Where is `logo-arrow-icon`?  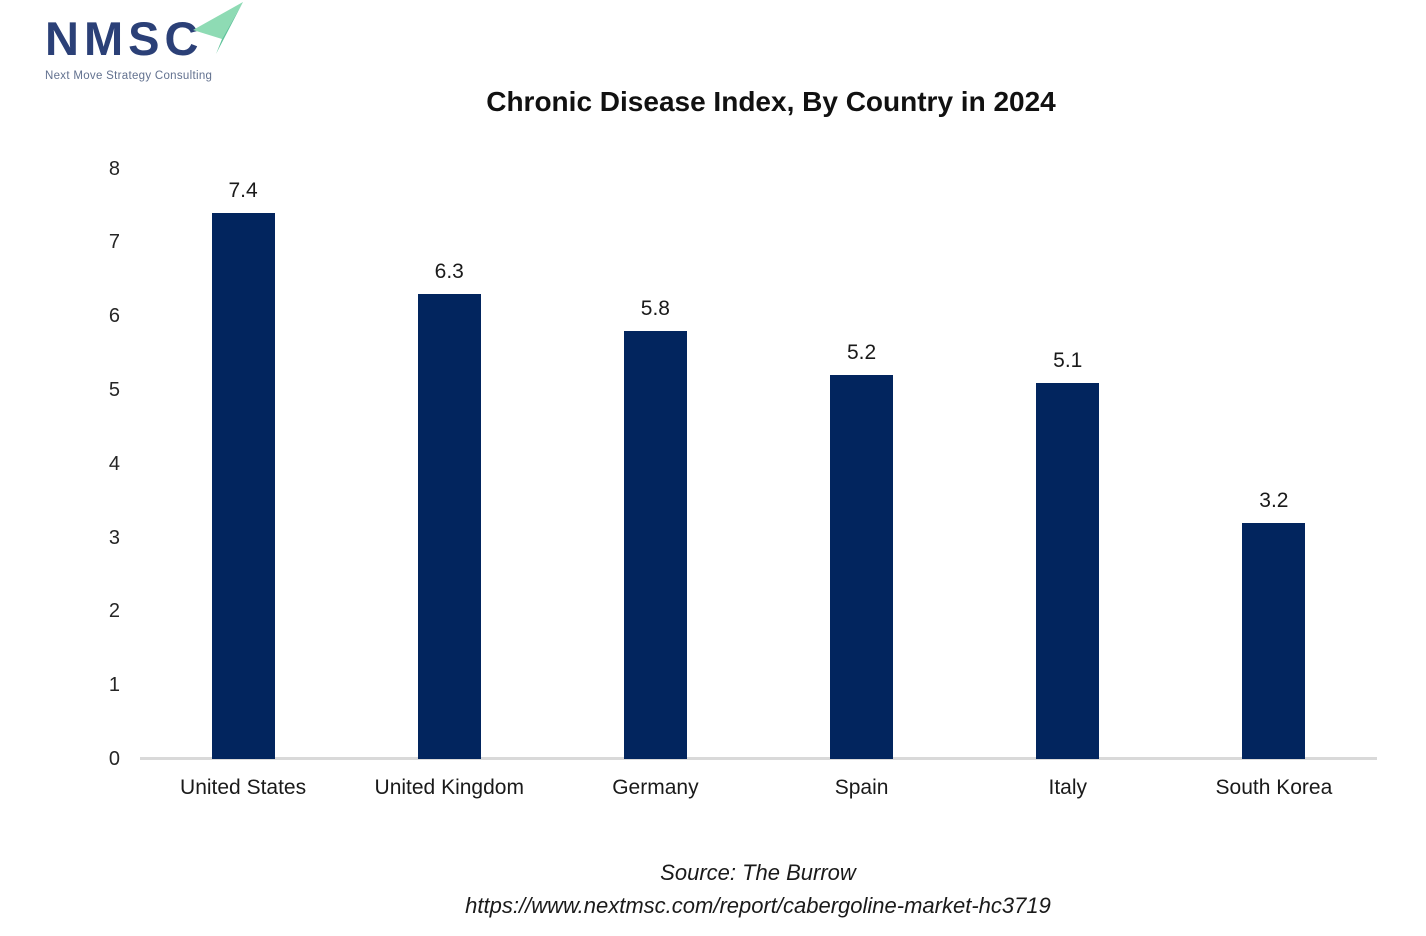
logo-arrow-icon is located at coordinates (218, 28).